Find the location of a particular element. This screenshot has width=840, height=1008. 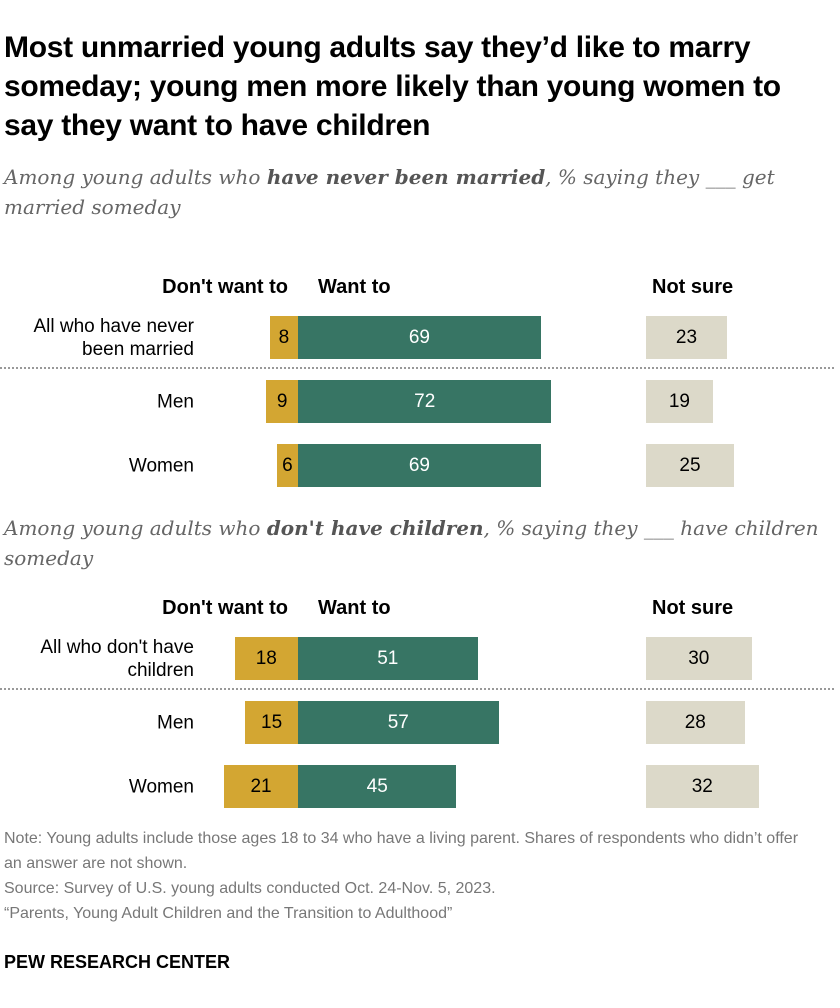

brand-logo: PEW RESEARCH CENTER is located at coordinates (117, 962).